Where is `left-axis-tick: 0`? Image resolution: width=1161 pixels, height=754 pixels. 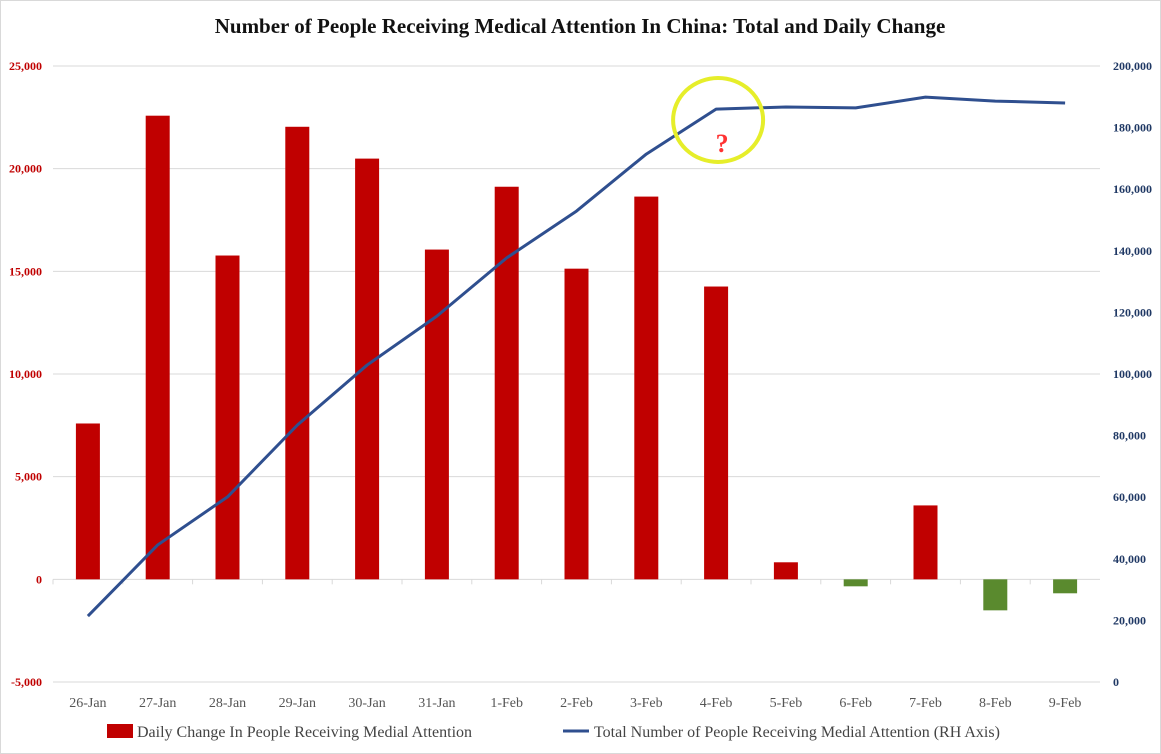 left-axis-tick: 0 is located at coordinates (39, 579).